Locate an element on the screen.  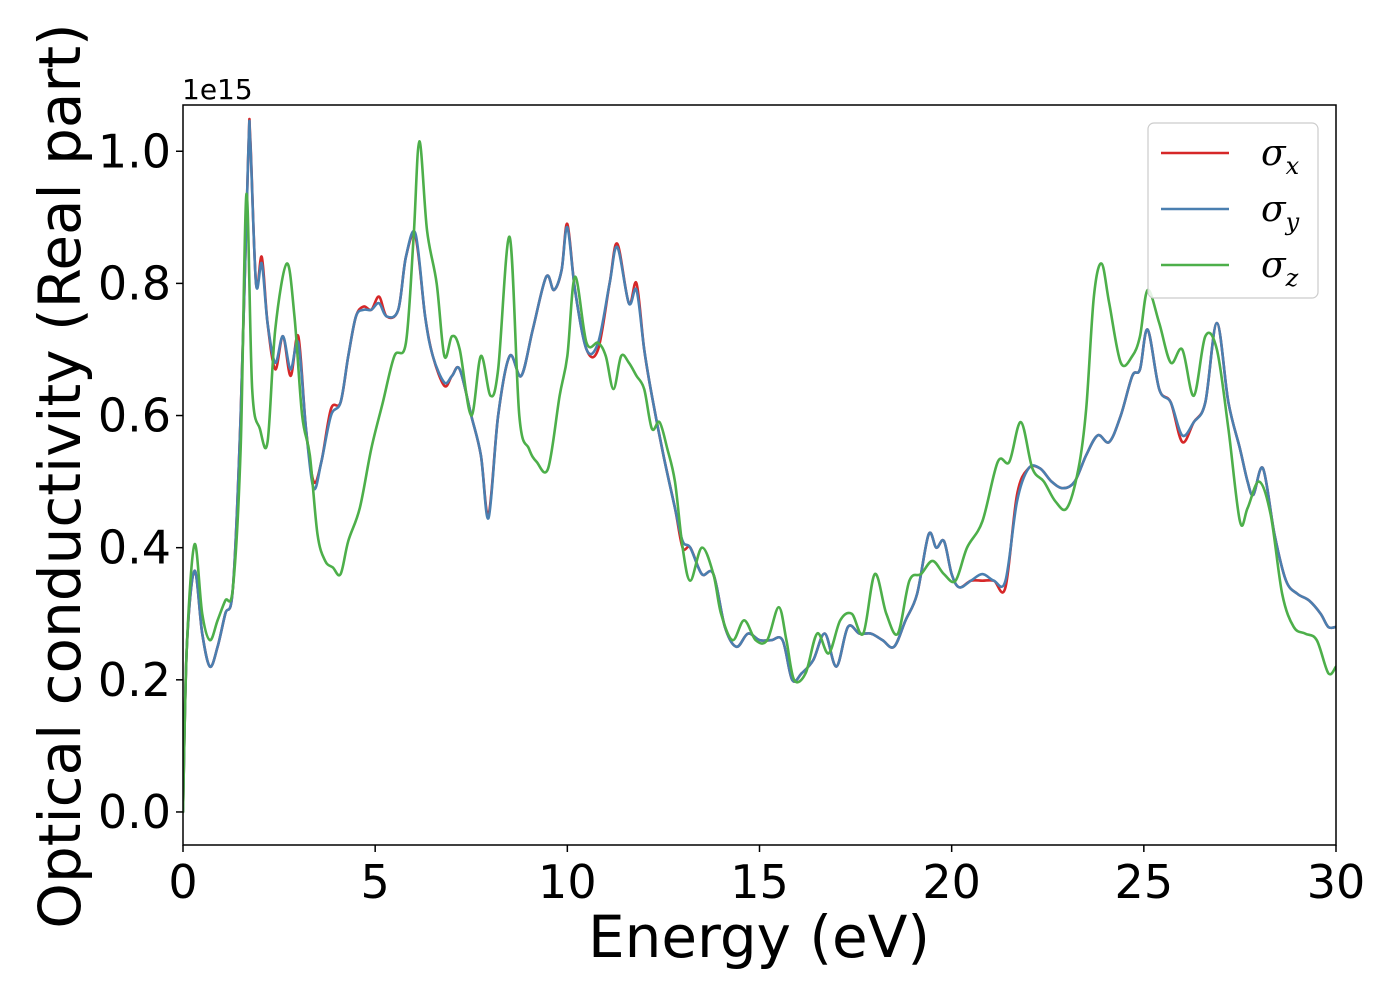
y-axis-label: Optical conductivity (Real part) is located at coordinates (60, 475).